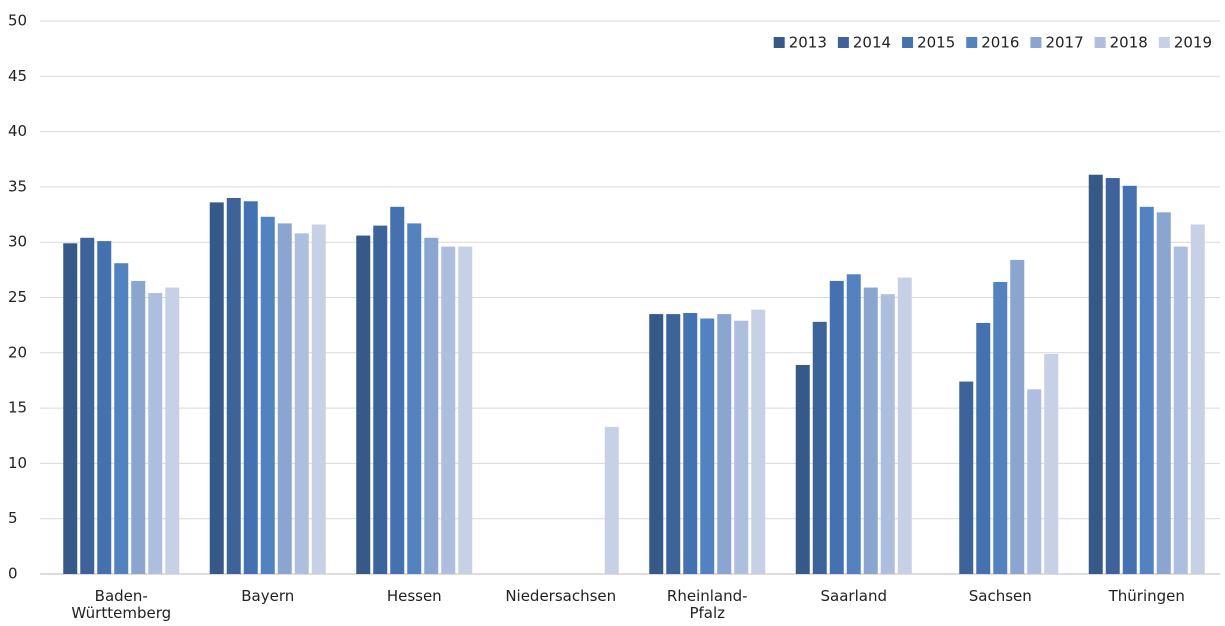 The width and height of the screenshot is (1225, 626). What do you see at coordinates (1129, 43) in the screenshot?
I see `legend-label: 2018` at bounding box center [1129, 43].